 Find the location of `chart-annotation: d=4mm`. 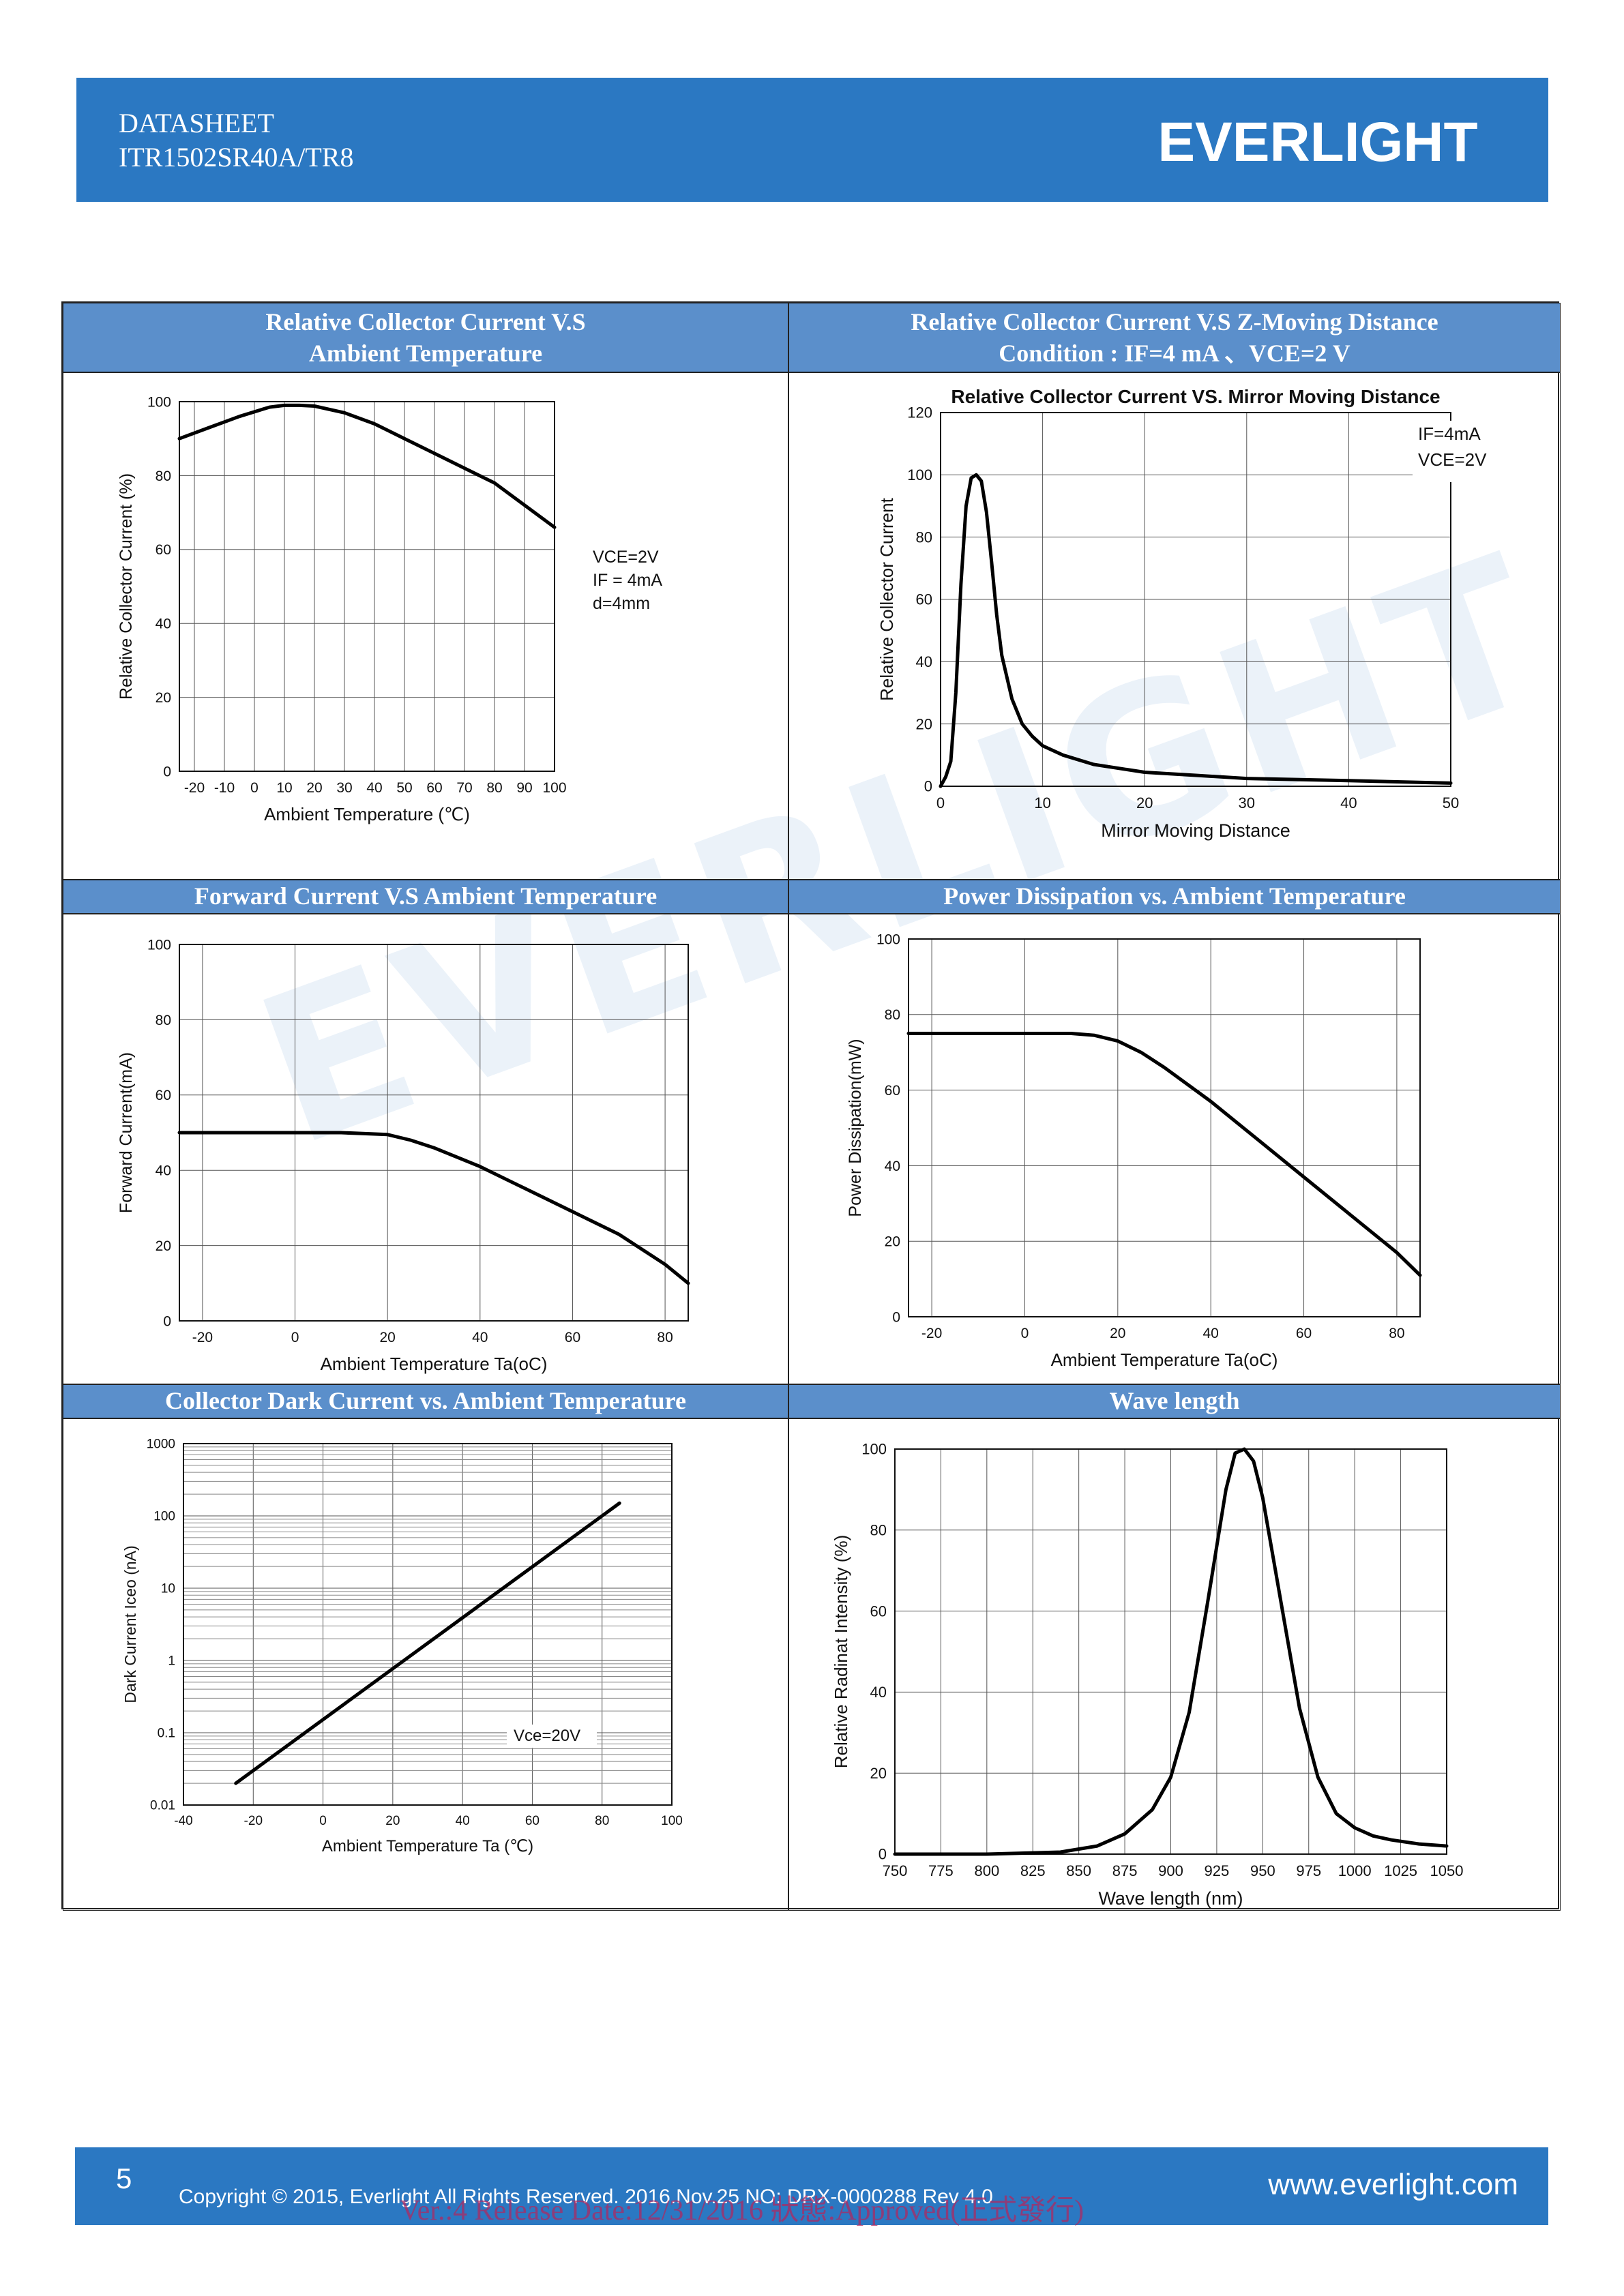

chart-annotation: d=4mm is located at coordinates (621, 604).